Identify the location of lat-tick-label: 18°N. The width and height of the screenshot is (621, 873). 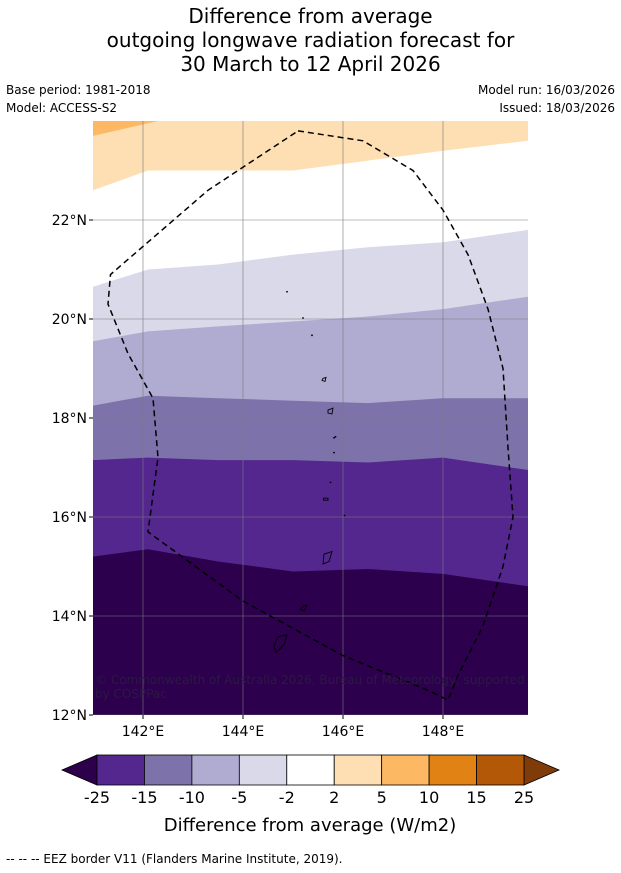
(69, 419).